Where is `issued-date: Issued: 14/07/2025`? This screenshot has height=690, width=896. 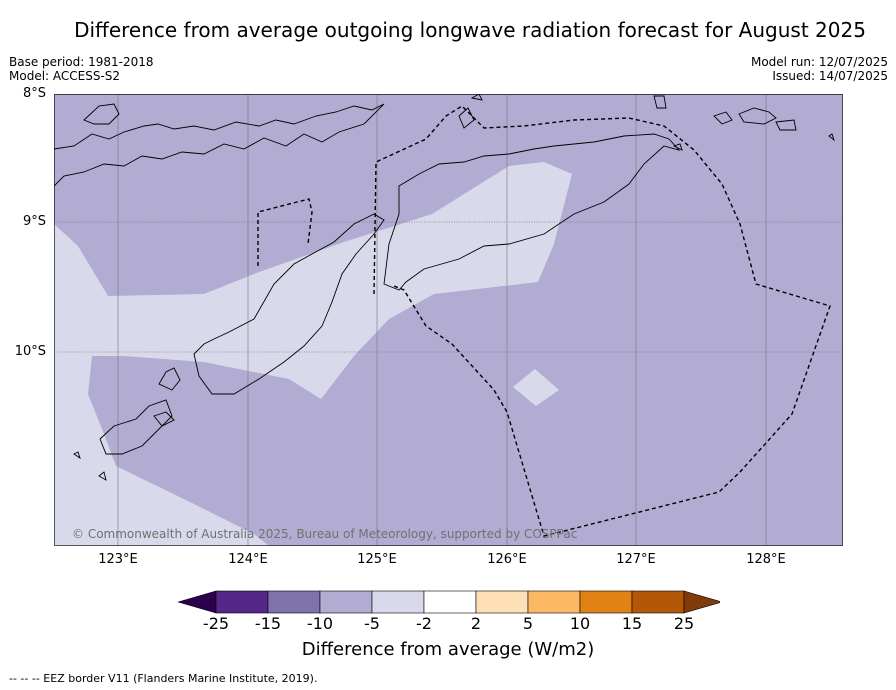
issued-date: Issued: 14/07/2025 is located at coordinates (830, 76).